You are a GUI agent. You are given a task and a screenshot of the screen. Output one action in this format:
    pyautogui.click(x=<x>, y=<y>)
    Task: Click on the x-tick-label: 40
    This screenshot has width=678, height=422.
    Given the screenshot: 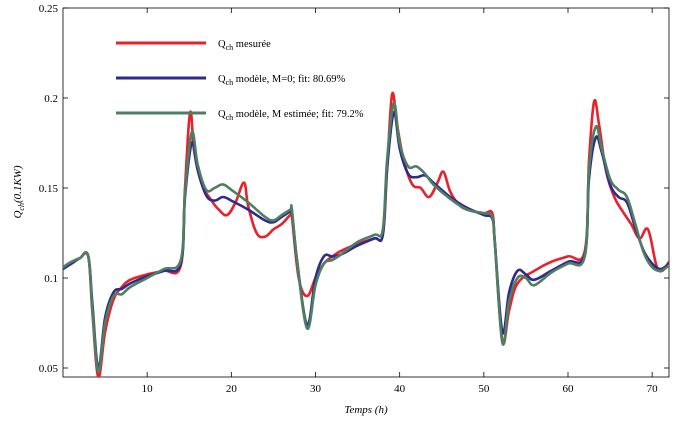 What is the action you would take?
    pyautogui.click(x=400, y=389)
    